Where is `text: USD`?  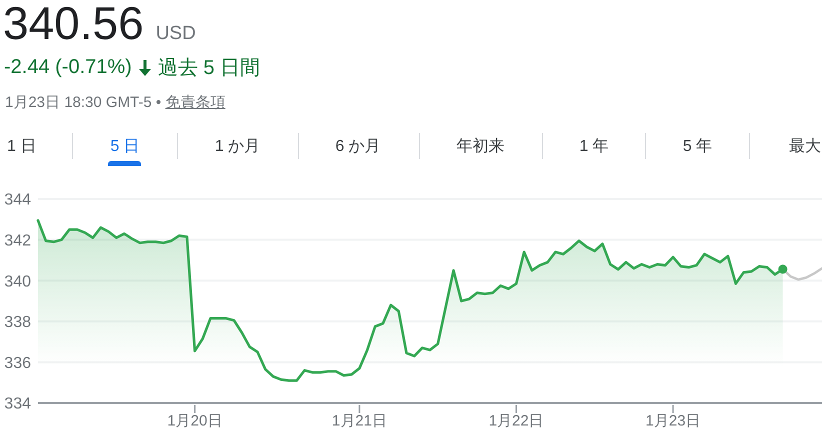
text: USD is located at coordinates (176, 34).